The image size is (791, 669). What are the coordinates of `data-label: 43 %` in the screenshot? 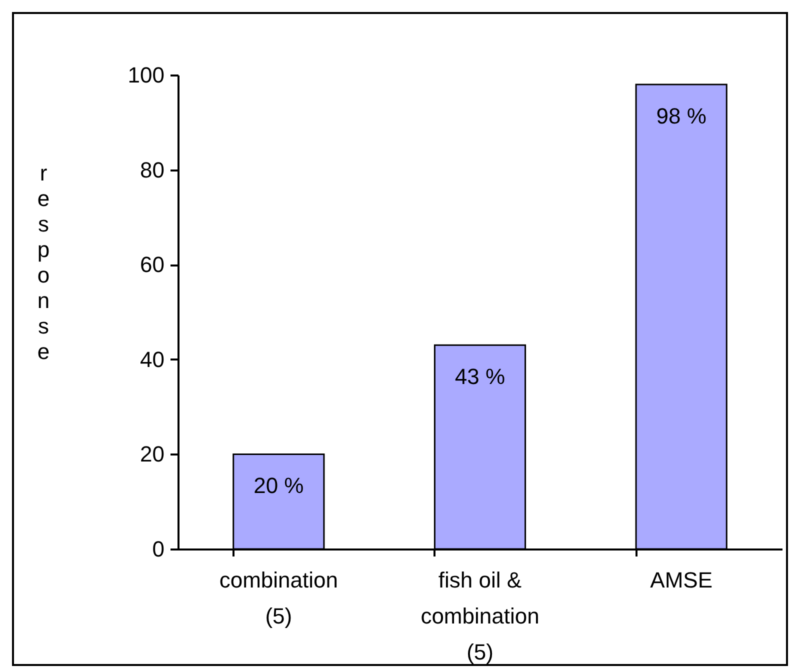 It's located at (480, 377).